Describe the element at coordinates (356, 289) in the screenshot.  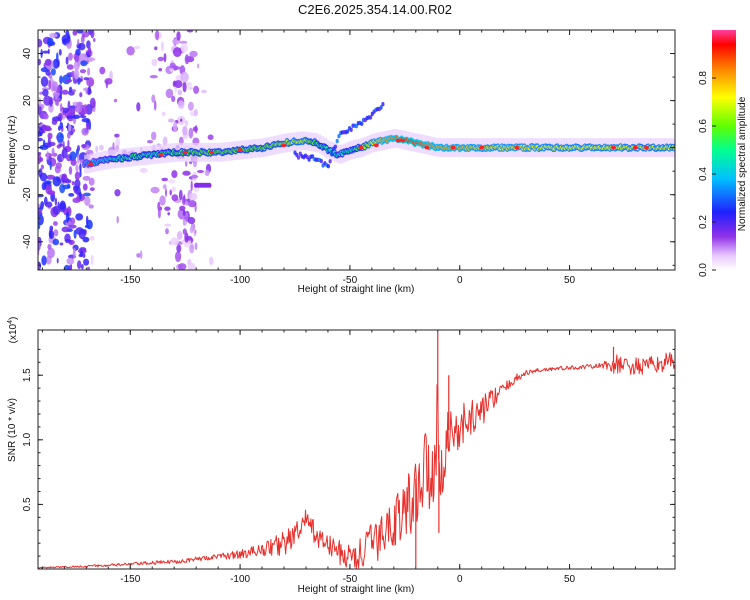
I see `spectrogram-x-axis-label: Height of straight line (km)` at that location.